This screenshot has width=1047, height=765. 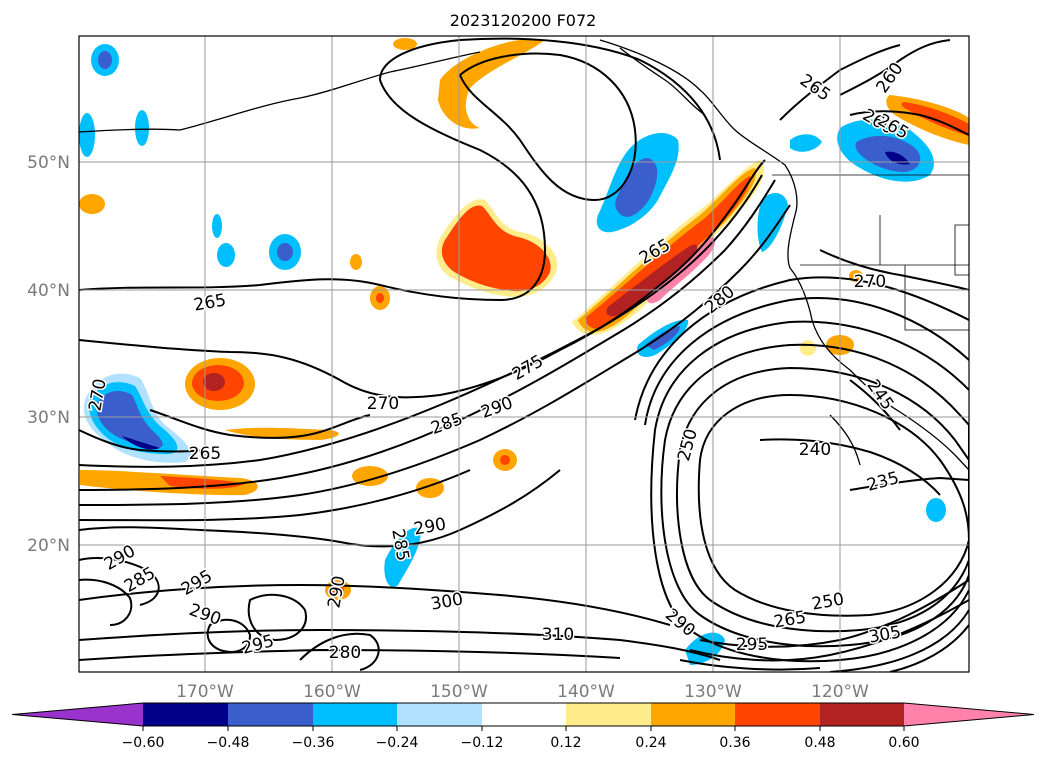 What do you see at coordinates (713, 692) in the screenshot?
I see `lon-label: 130°W` at bounding box center [713, 692].